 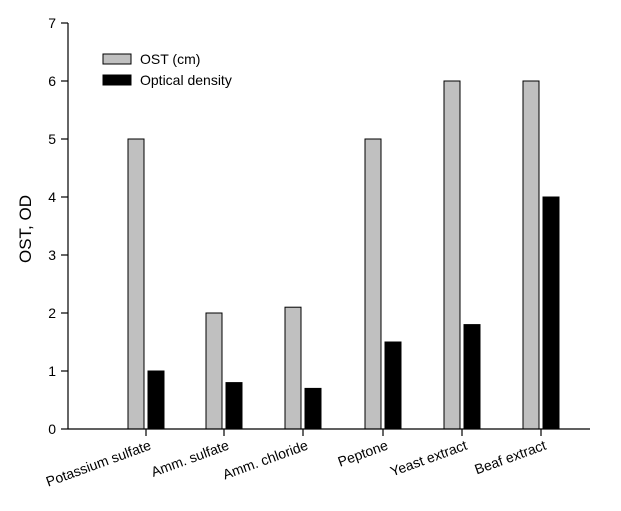 What do you see at coordinates (190, 458) in the screenshot?
I see `x-tick-label: Amm. sulfate` at bounding box center [190, 458].